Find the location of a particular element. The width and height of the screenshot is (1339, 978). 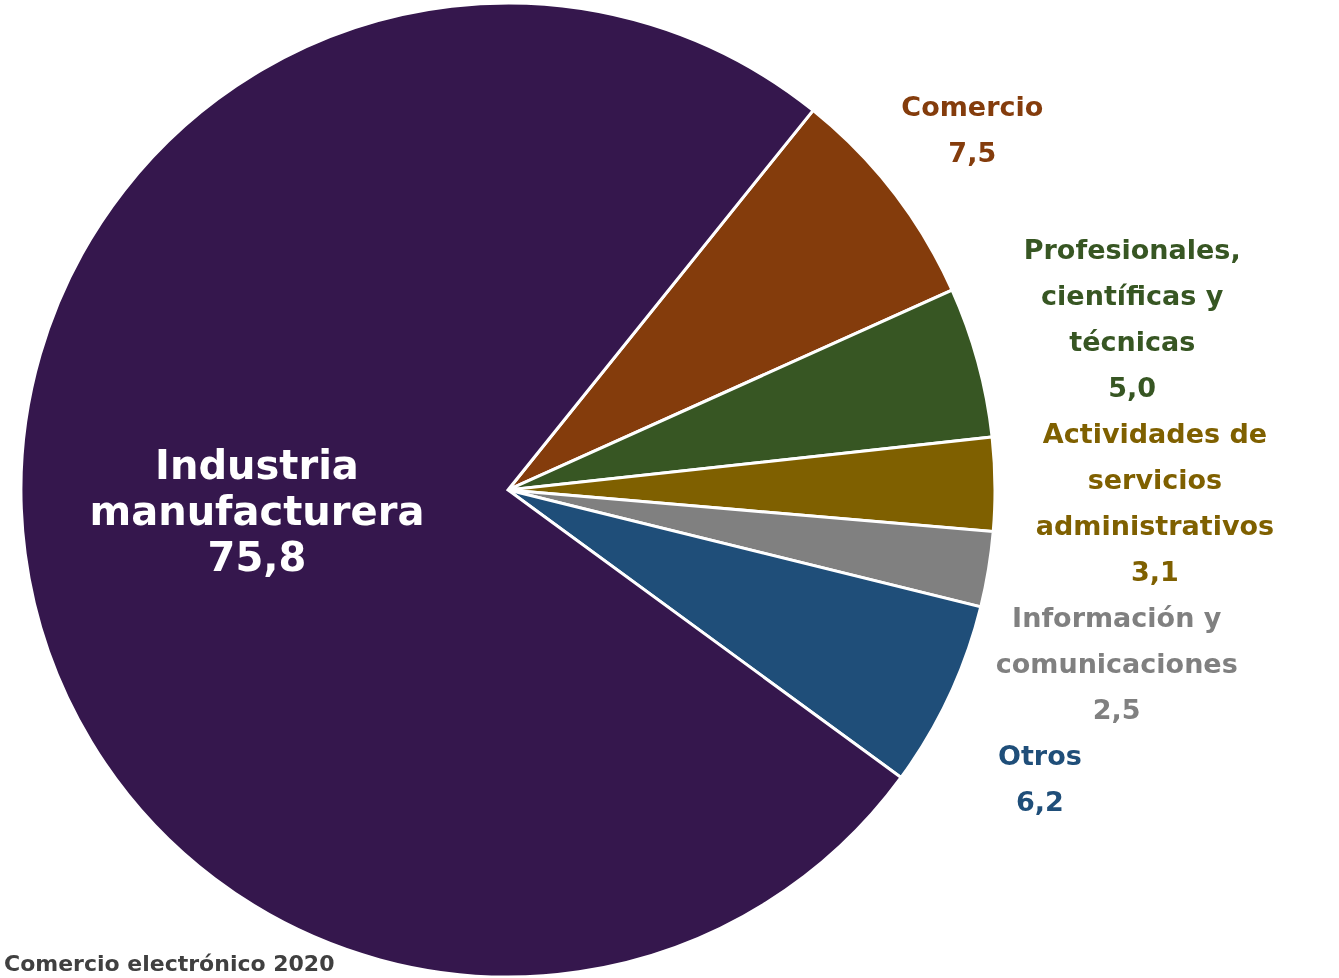

data-label: 75,8 is located at coordinates (257, 557).